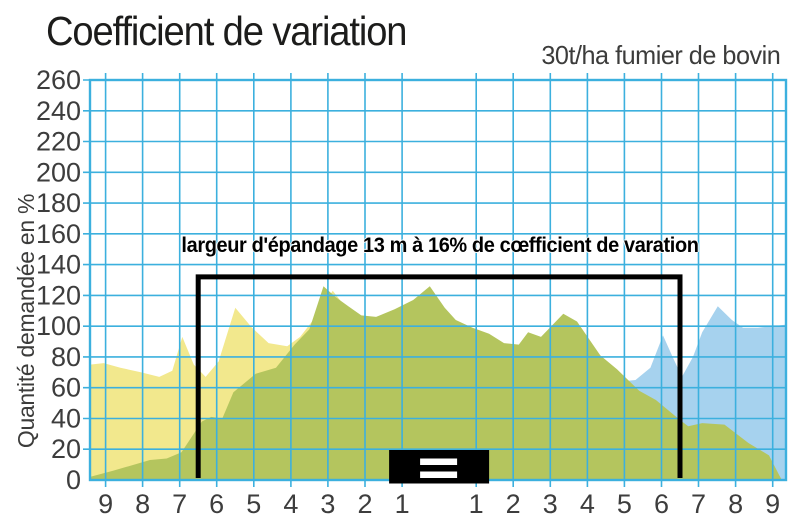 The height and width of the screenshot is (520, 800). I want to click on spreader-machine-icon, so click(439, 467).